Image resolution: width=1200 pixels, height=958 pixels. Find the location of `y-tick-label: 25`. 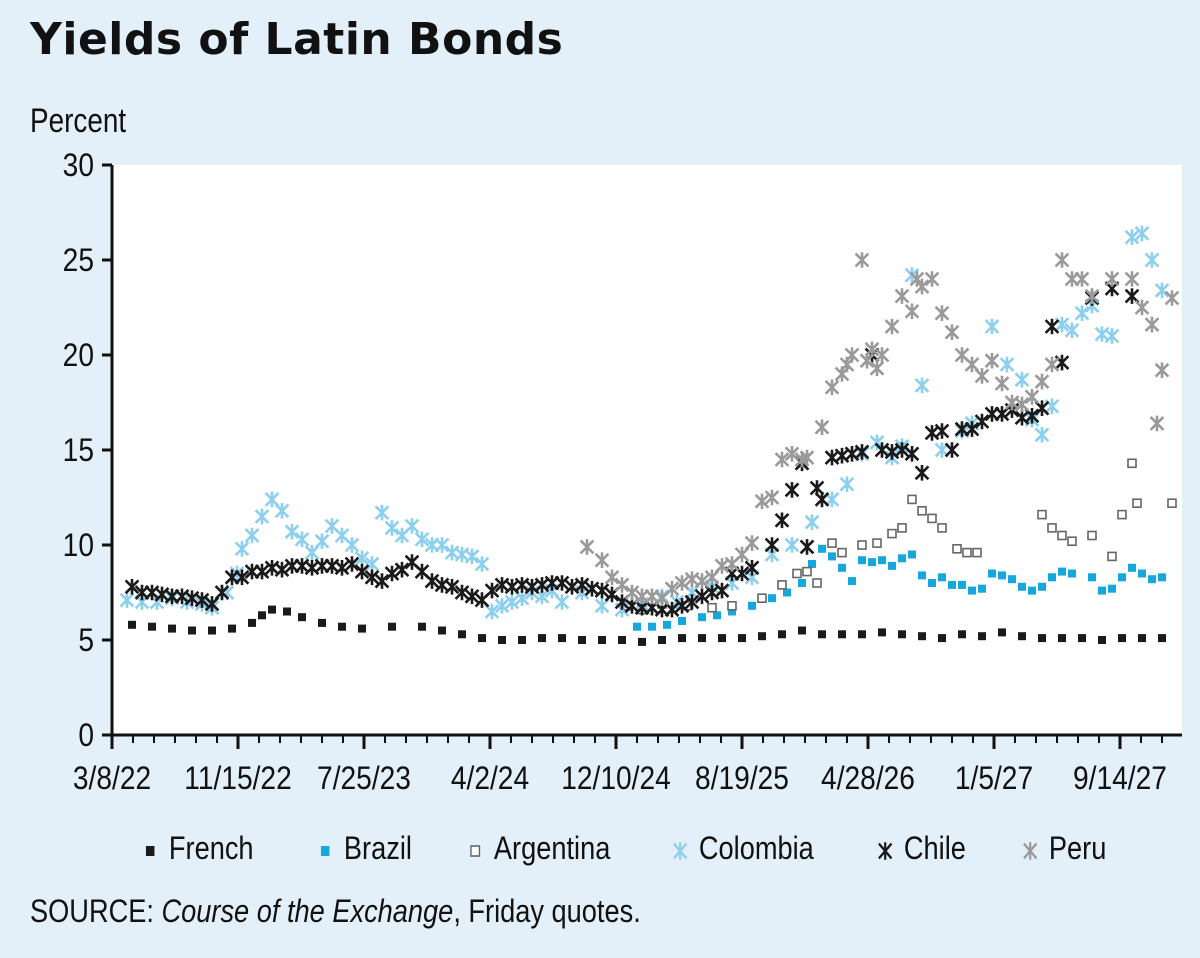

y-tick-label: 25 is located at coordinates (78, 260).